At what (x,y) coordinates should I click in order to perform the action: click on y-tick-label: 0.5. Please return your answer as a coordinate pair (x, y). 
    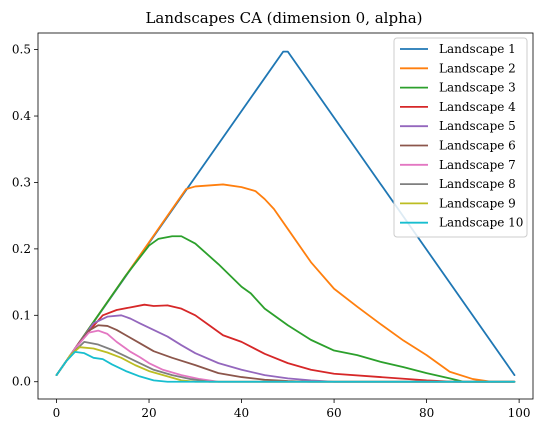
    Looking at the image, I should click on (21, 50).